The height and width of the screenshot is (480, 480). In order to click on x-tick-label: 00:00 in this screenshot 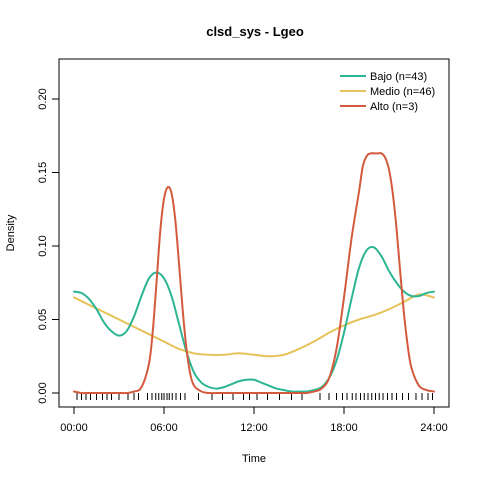, I will do `click(74, 428)`.